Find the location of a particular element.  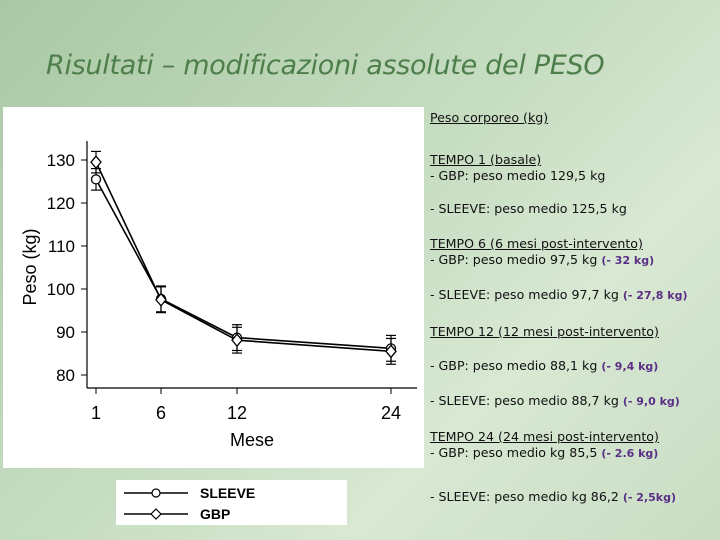

notes-header: Peso corporeo (kg) is located at coordinates (489, 117).